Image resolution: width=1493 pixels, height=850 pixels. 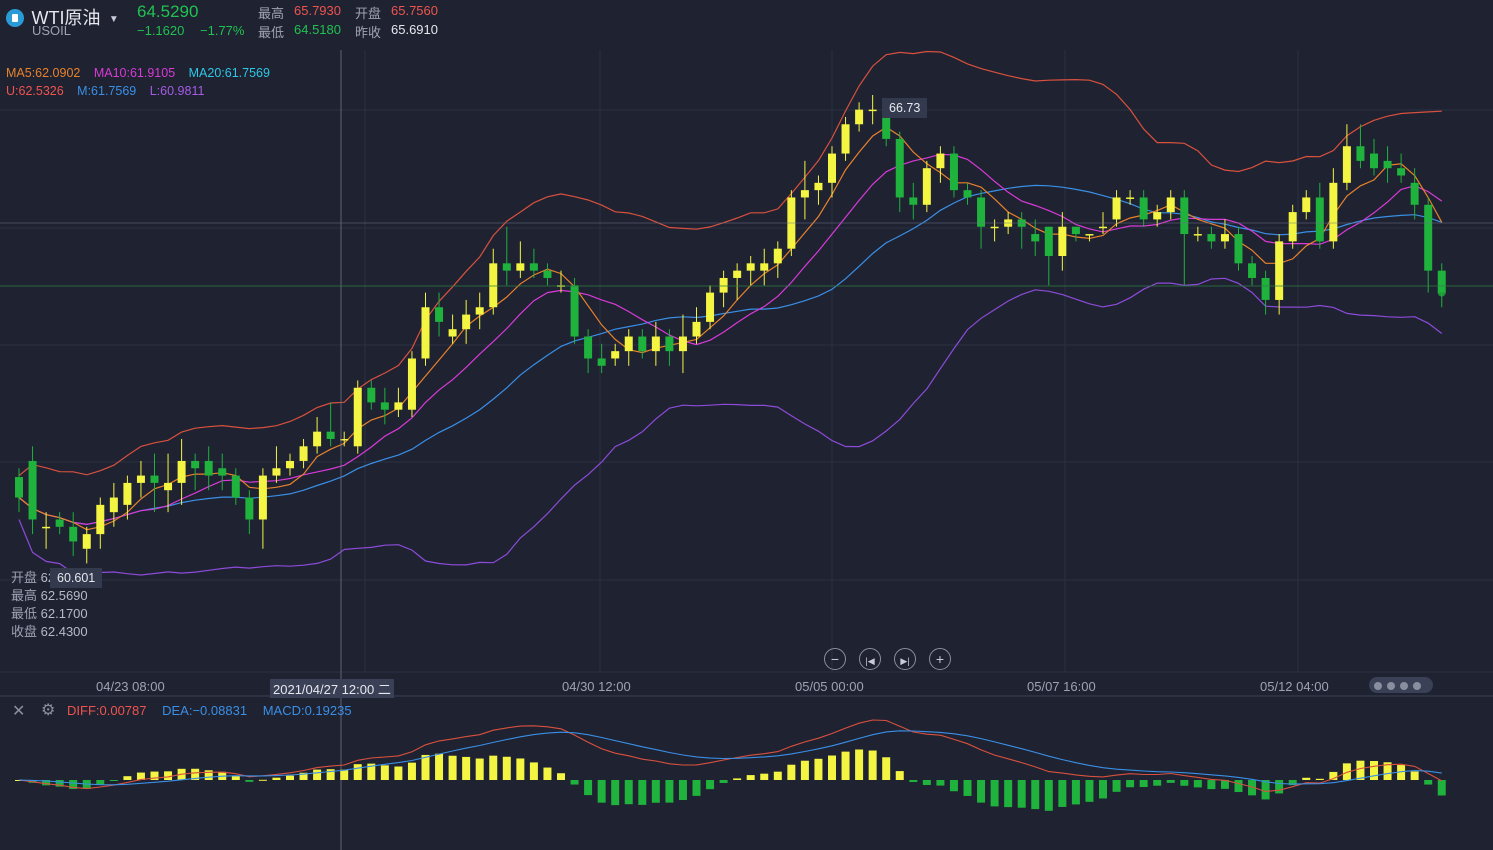 What do you see at coordinates (271, 13) in the screenshot?
I see `high-label: 最高` at bounding box center [271, 13].